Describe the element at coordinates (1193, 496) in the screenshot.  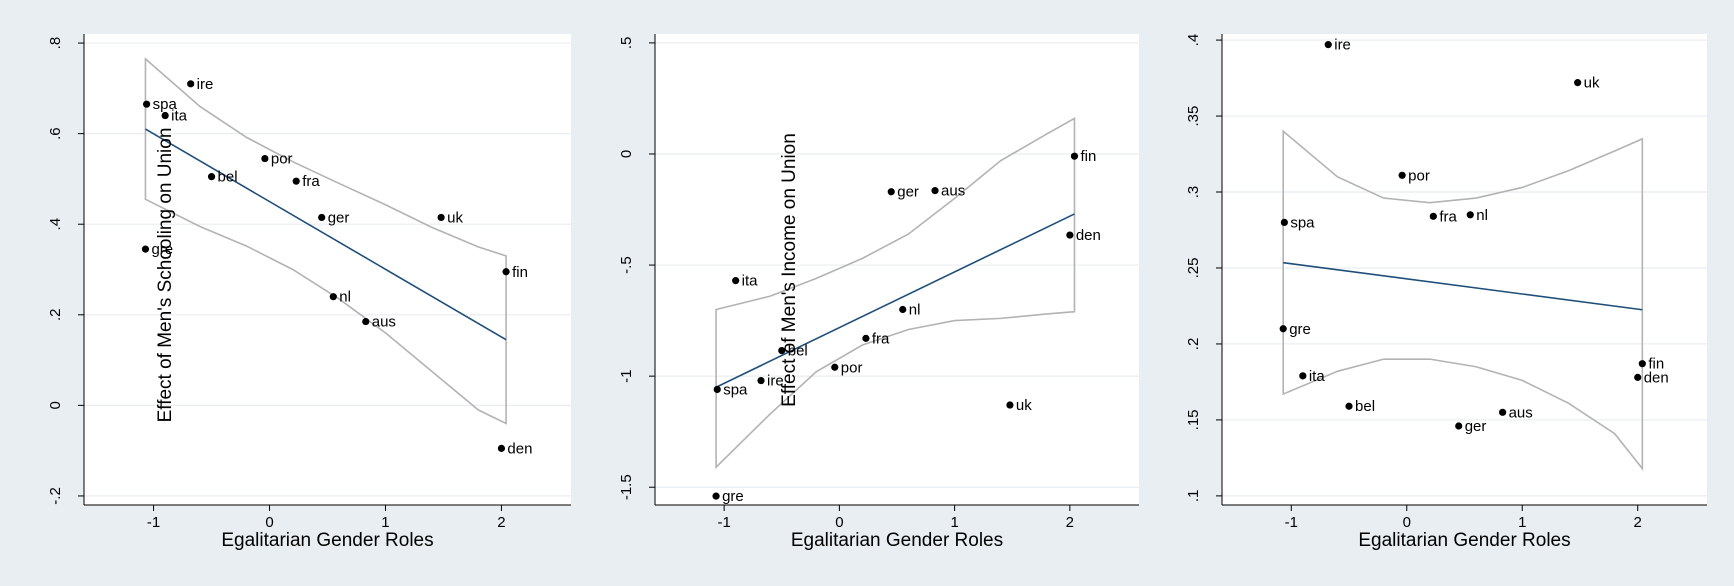
I see `y-tick-label: .1` at that location.